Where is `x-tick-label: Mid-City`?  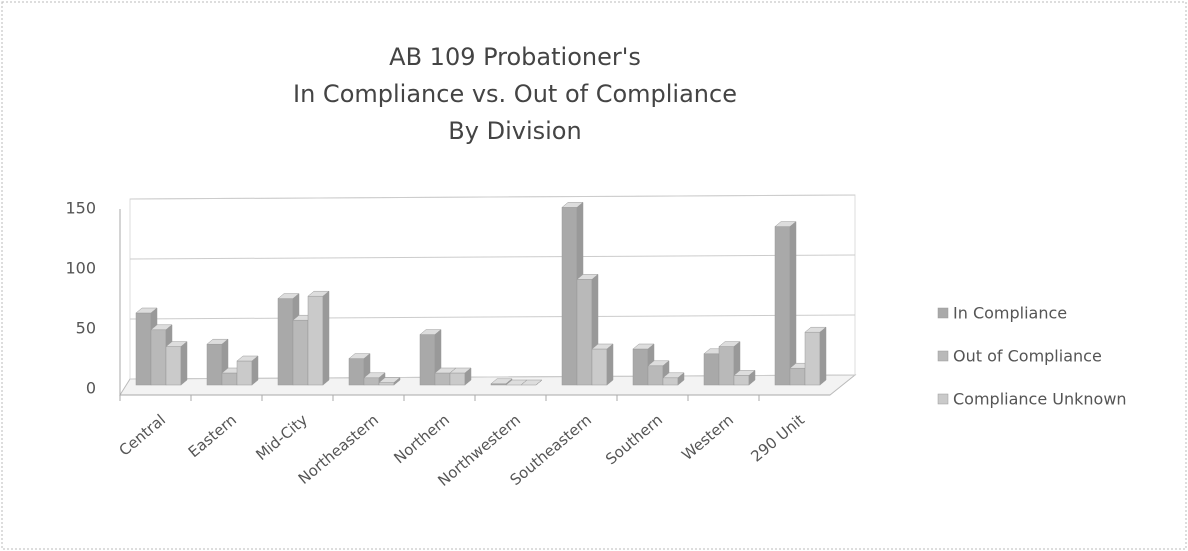
x-tick-label: Mid-City is located at coordinates (281, 437).